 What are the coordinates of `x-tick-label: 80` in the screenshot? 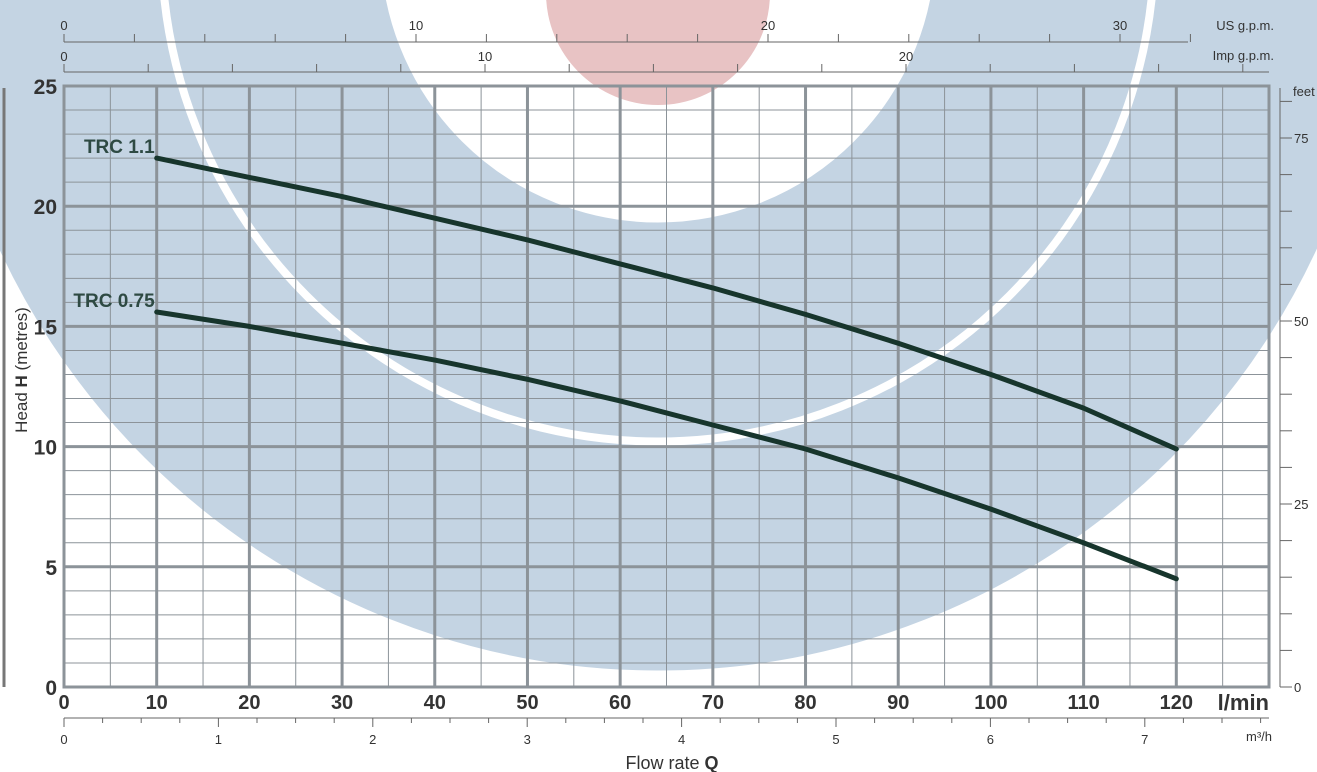 It's located at (805, 703).